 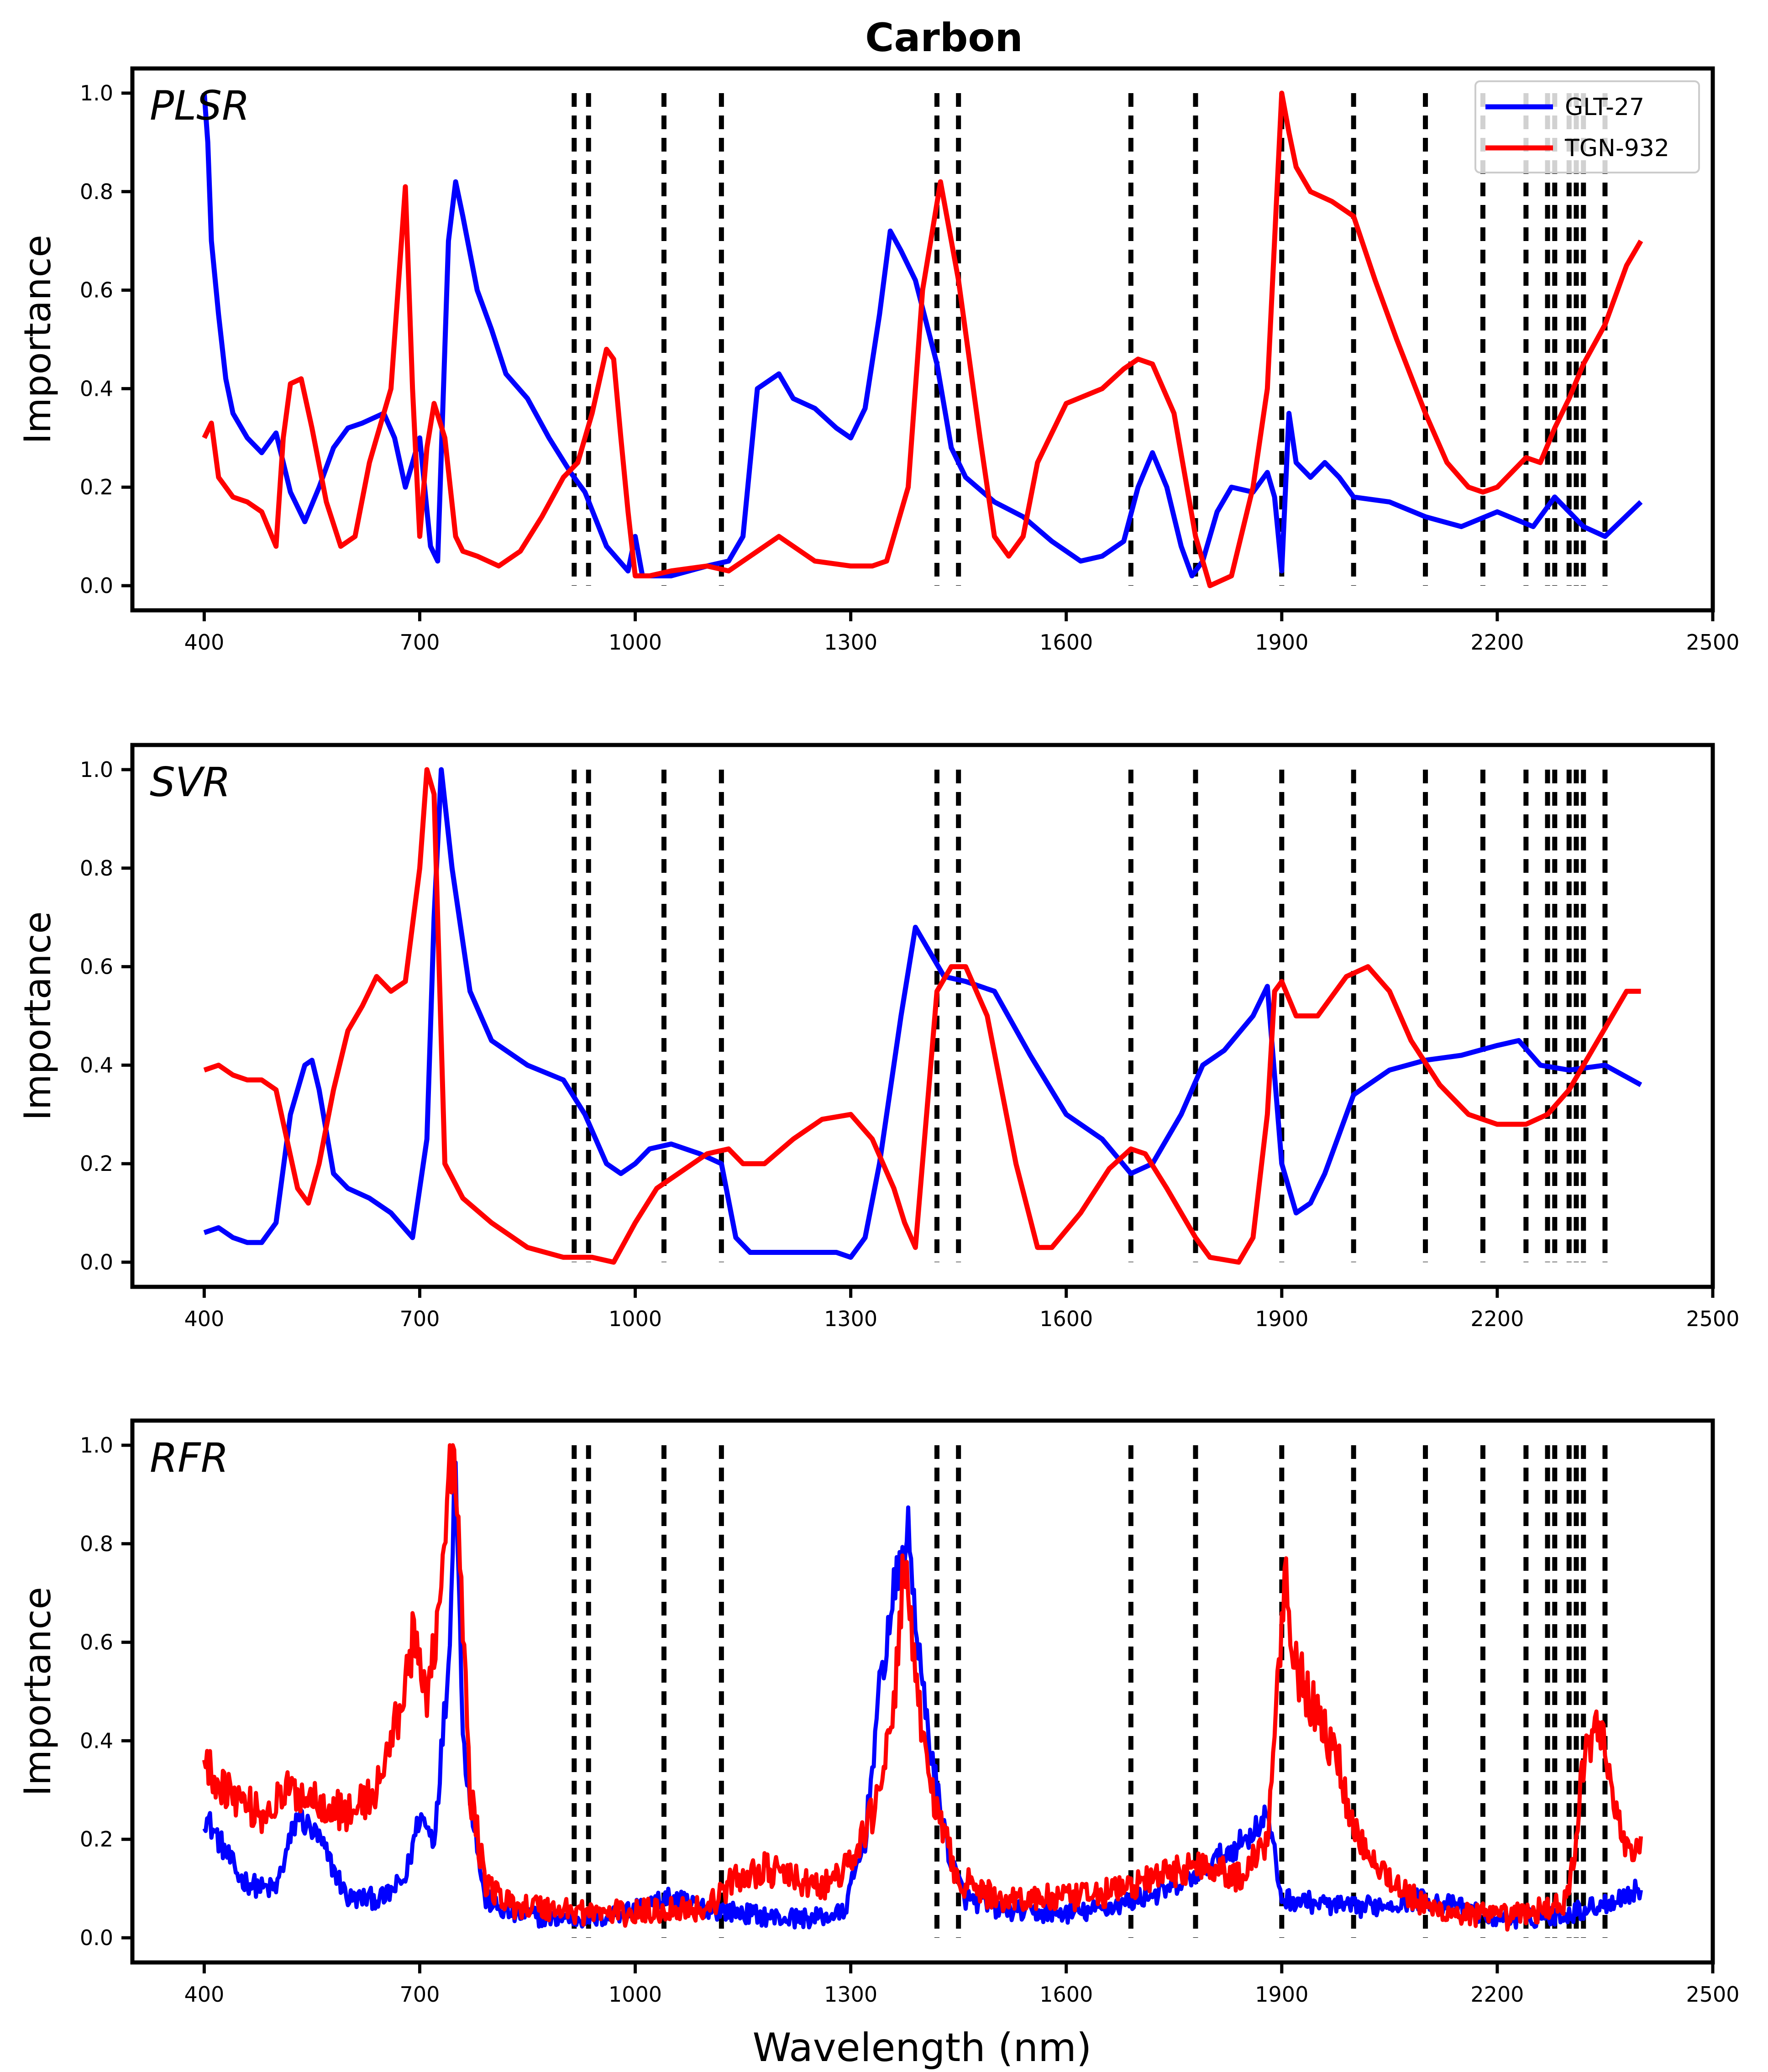 I want to click on x-axis-label: Wavelength (nm), so click(x=923, y=2048).